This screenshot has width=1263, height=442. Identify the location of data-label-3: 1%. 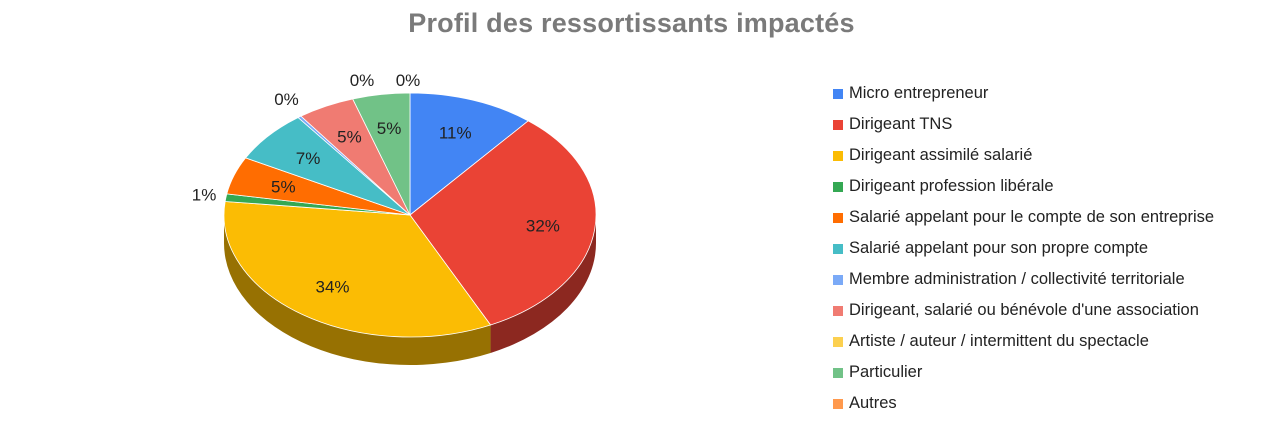
(204, 195).